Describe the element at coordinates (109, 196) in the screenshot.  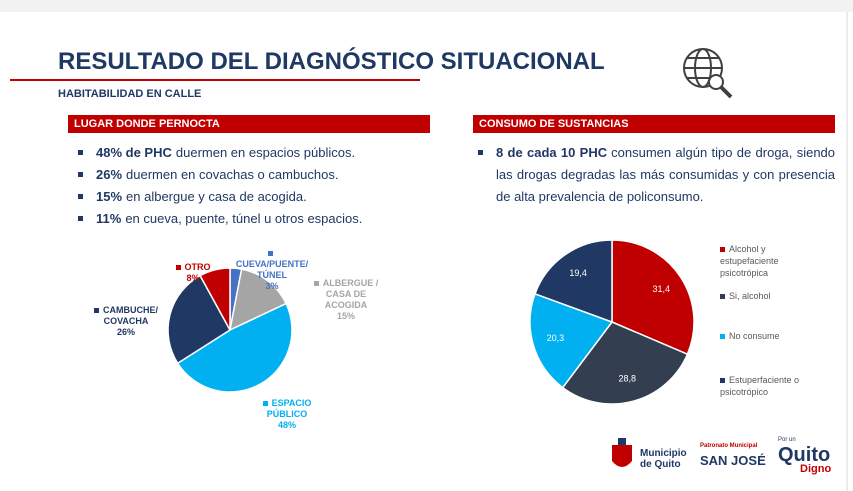
I see `bullet-bold: 15%` at that location.